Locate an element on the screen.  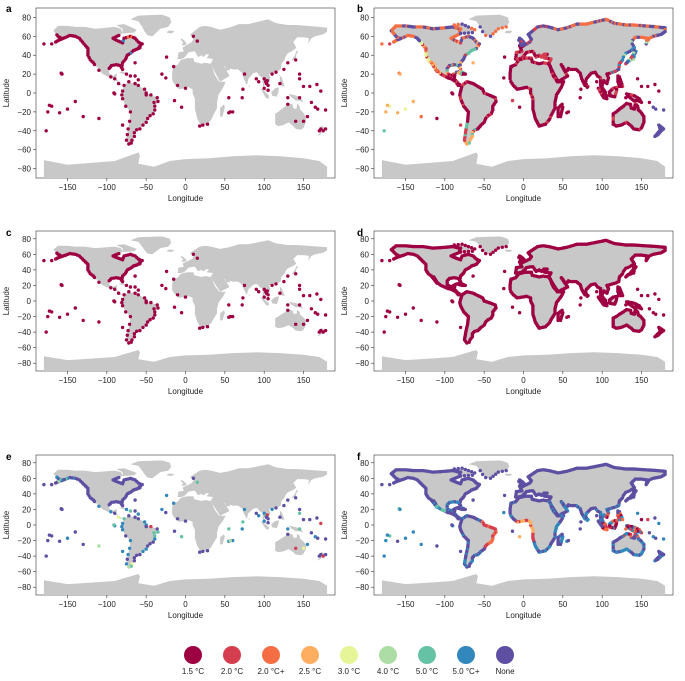
land-africa is located at coordinates (199, 300).